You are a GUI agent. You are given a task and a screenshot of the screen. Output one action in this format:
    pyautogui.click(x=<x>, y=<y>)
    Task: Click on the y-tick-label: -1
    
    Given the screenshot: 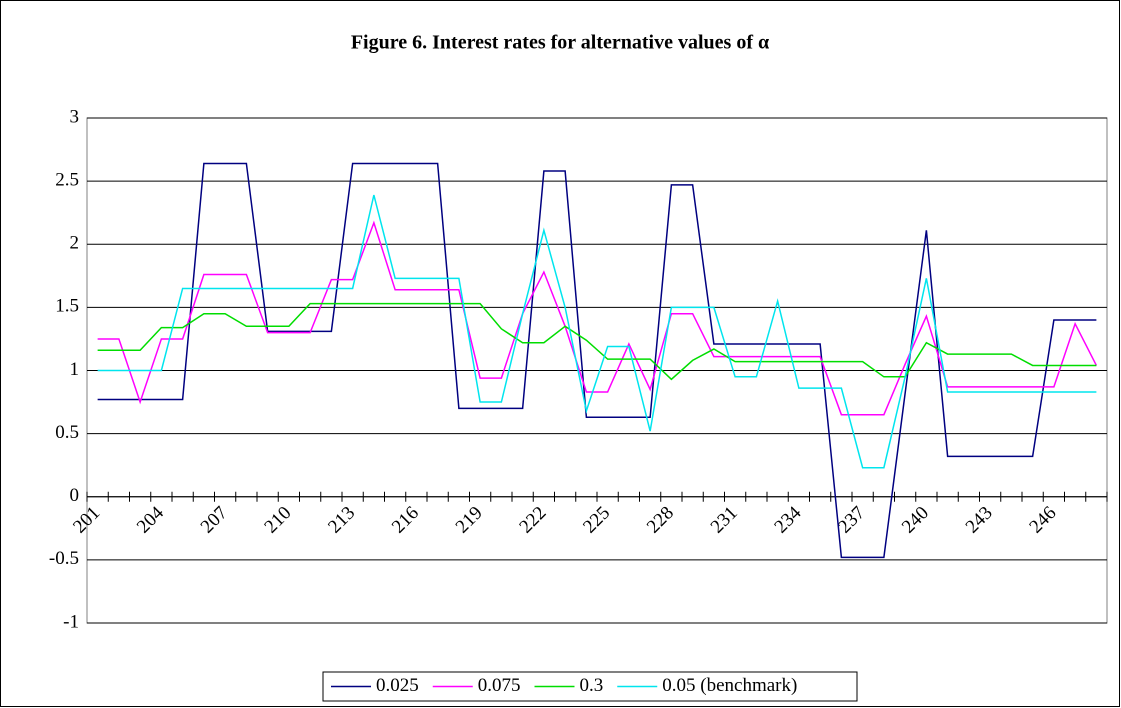 What is the action you would take?
    pyautogui.click(x=71, y=621)
    